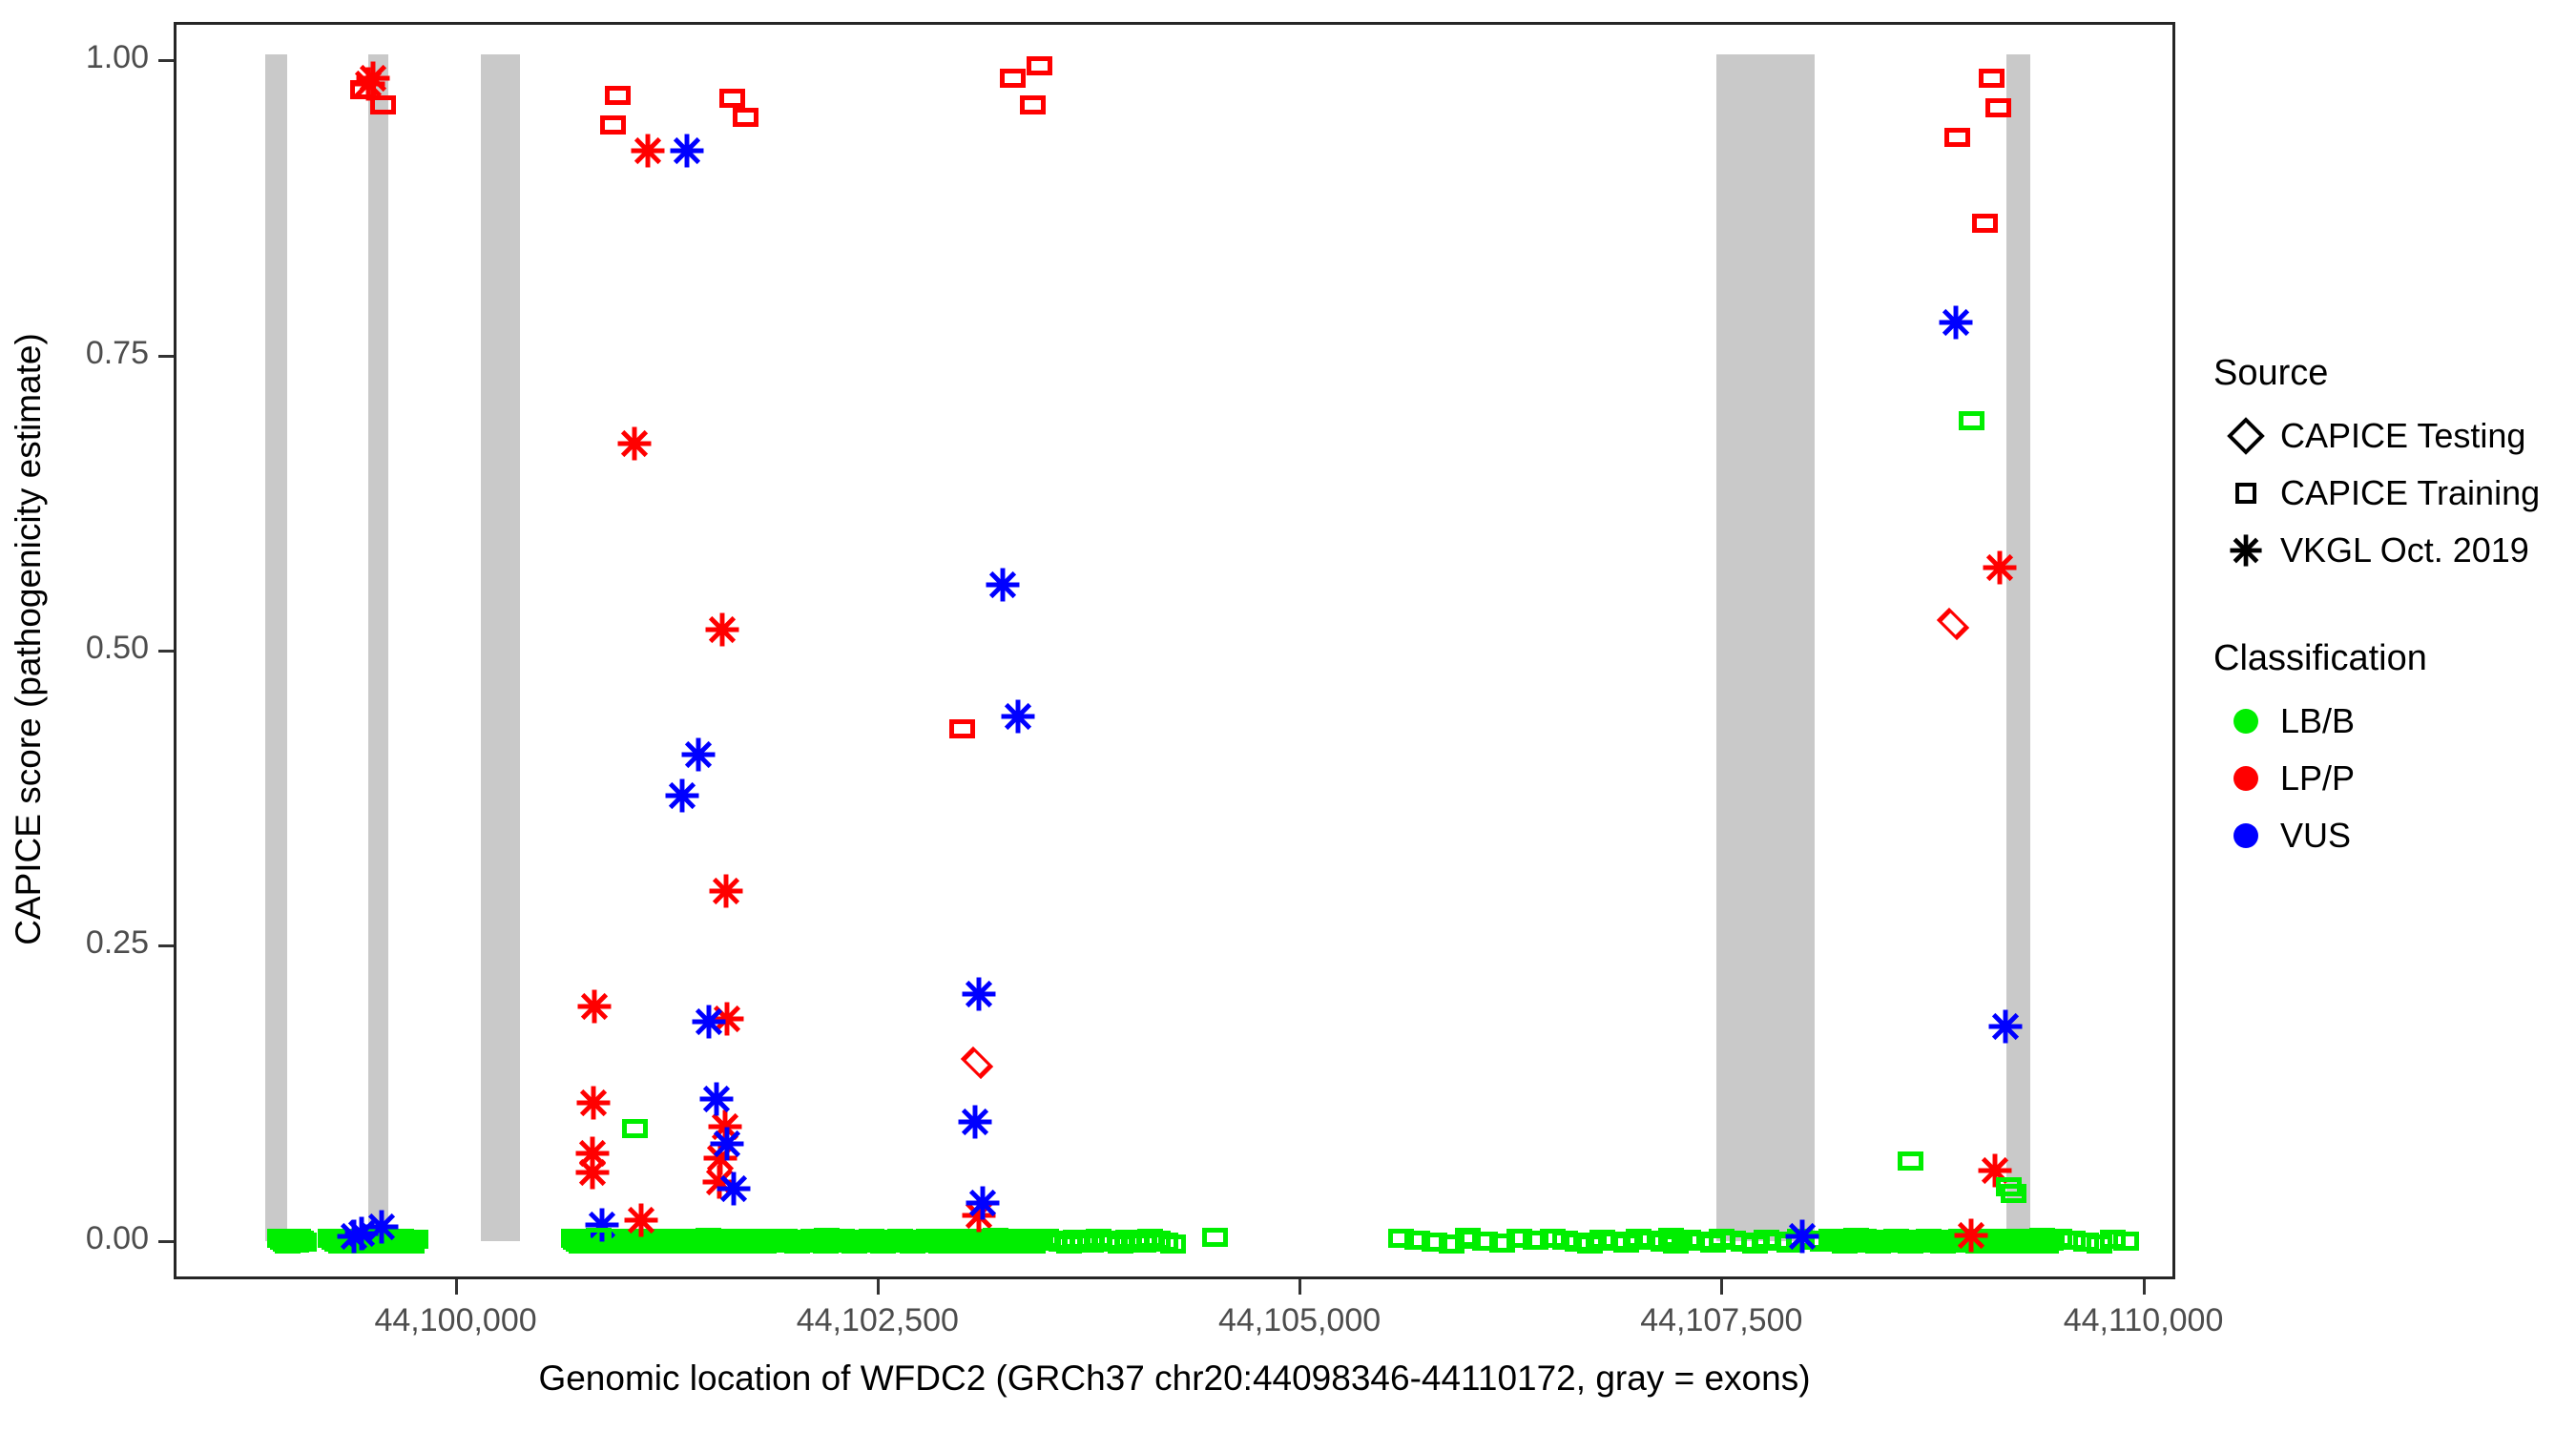 This screenshot has width=2576, height=1431. What do you see at coordinates (2388, 436) in the screenshot?
I see `legend-item: CAPICE Testing` at bounding box center [2388, 436].